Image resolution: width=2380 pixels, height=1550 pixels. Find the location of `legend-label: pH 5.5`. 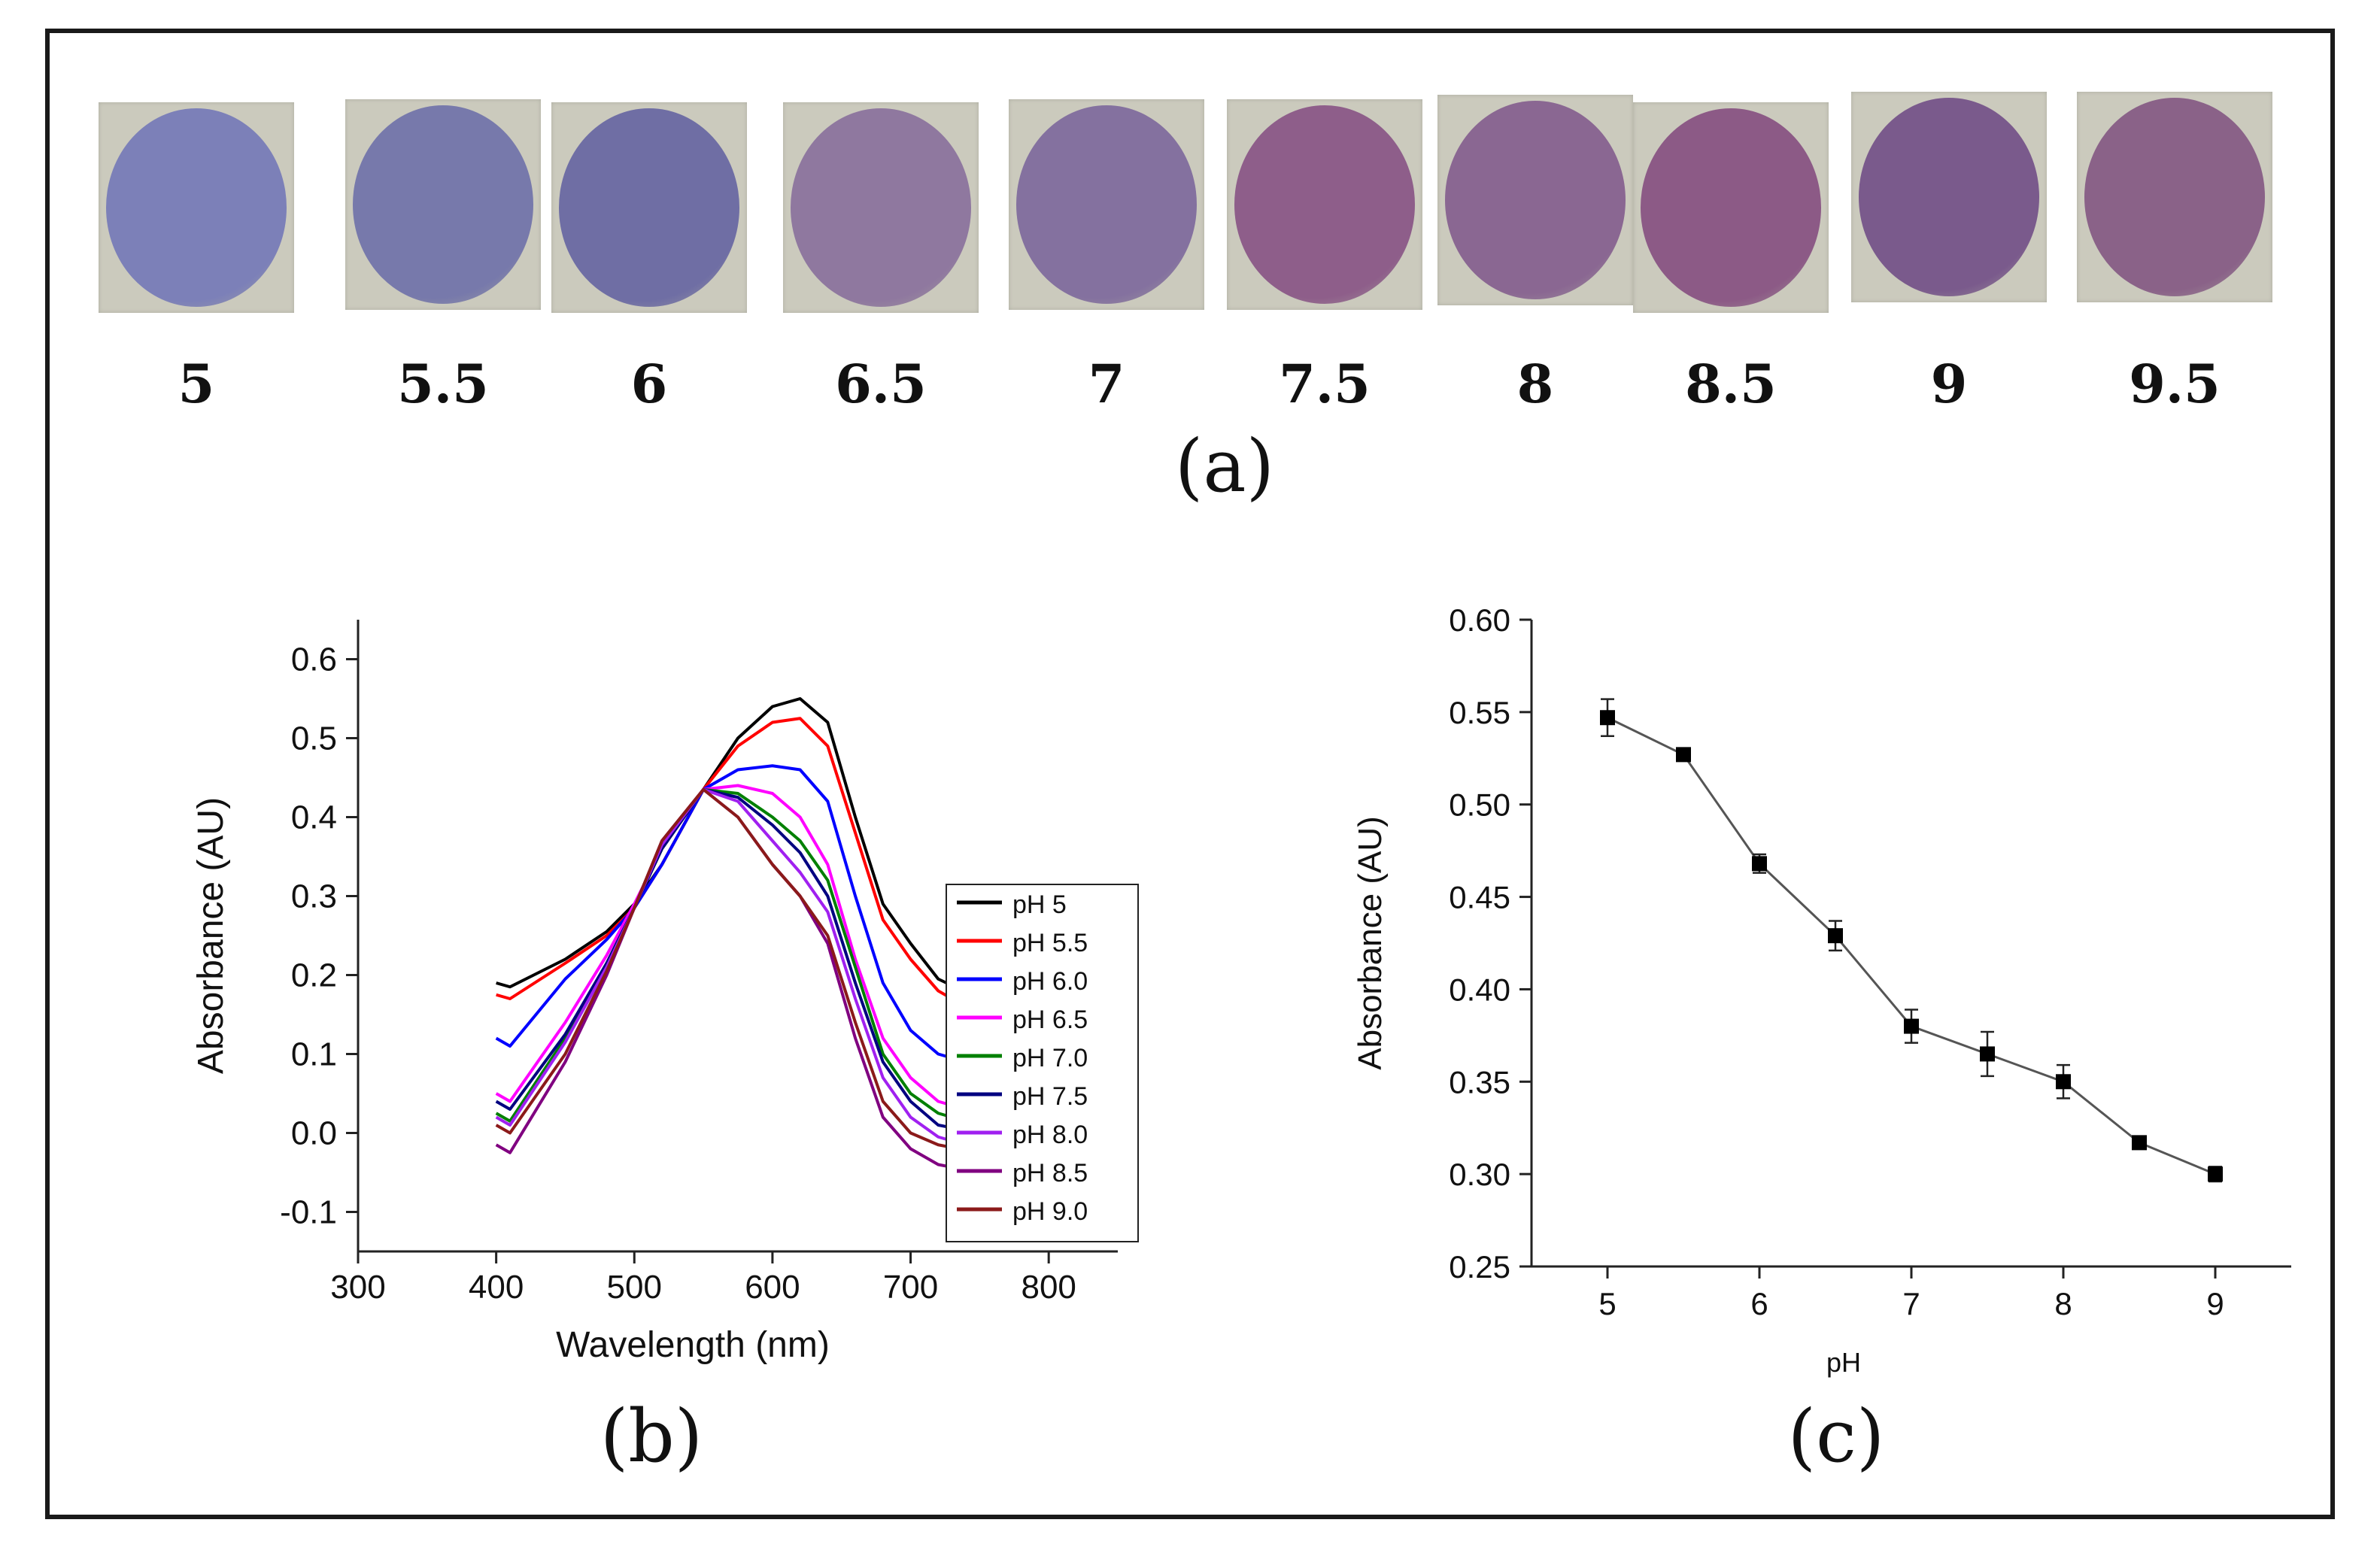

legend-label: pH 5.5 is located at coordinates (1050, 943).